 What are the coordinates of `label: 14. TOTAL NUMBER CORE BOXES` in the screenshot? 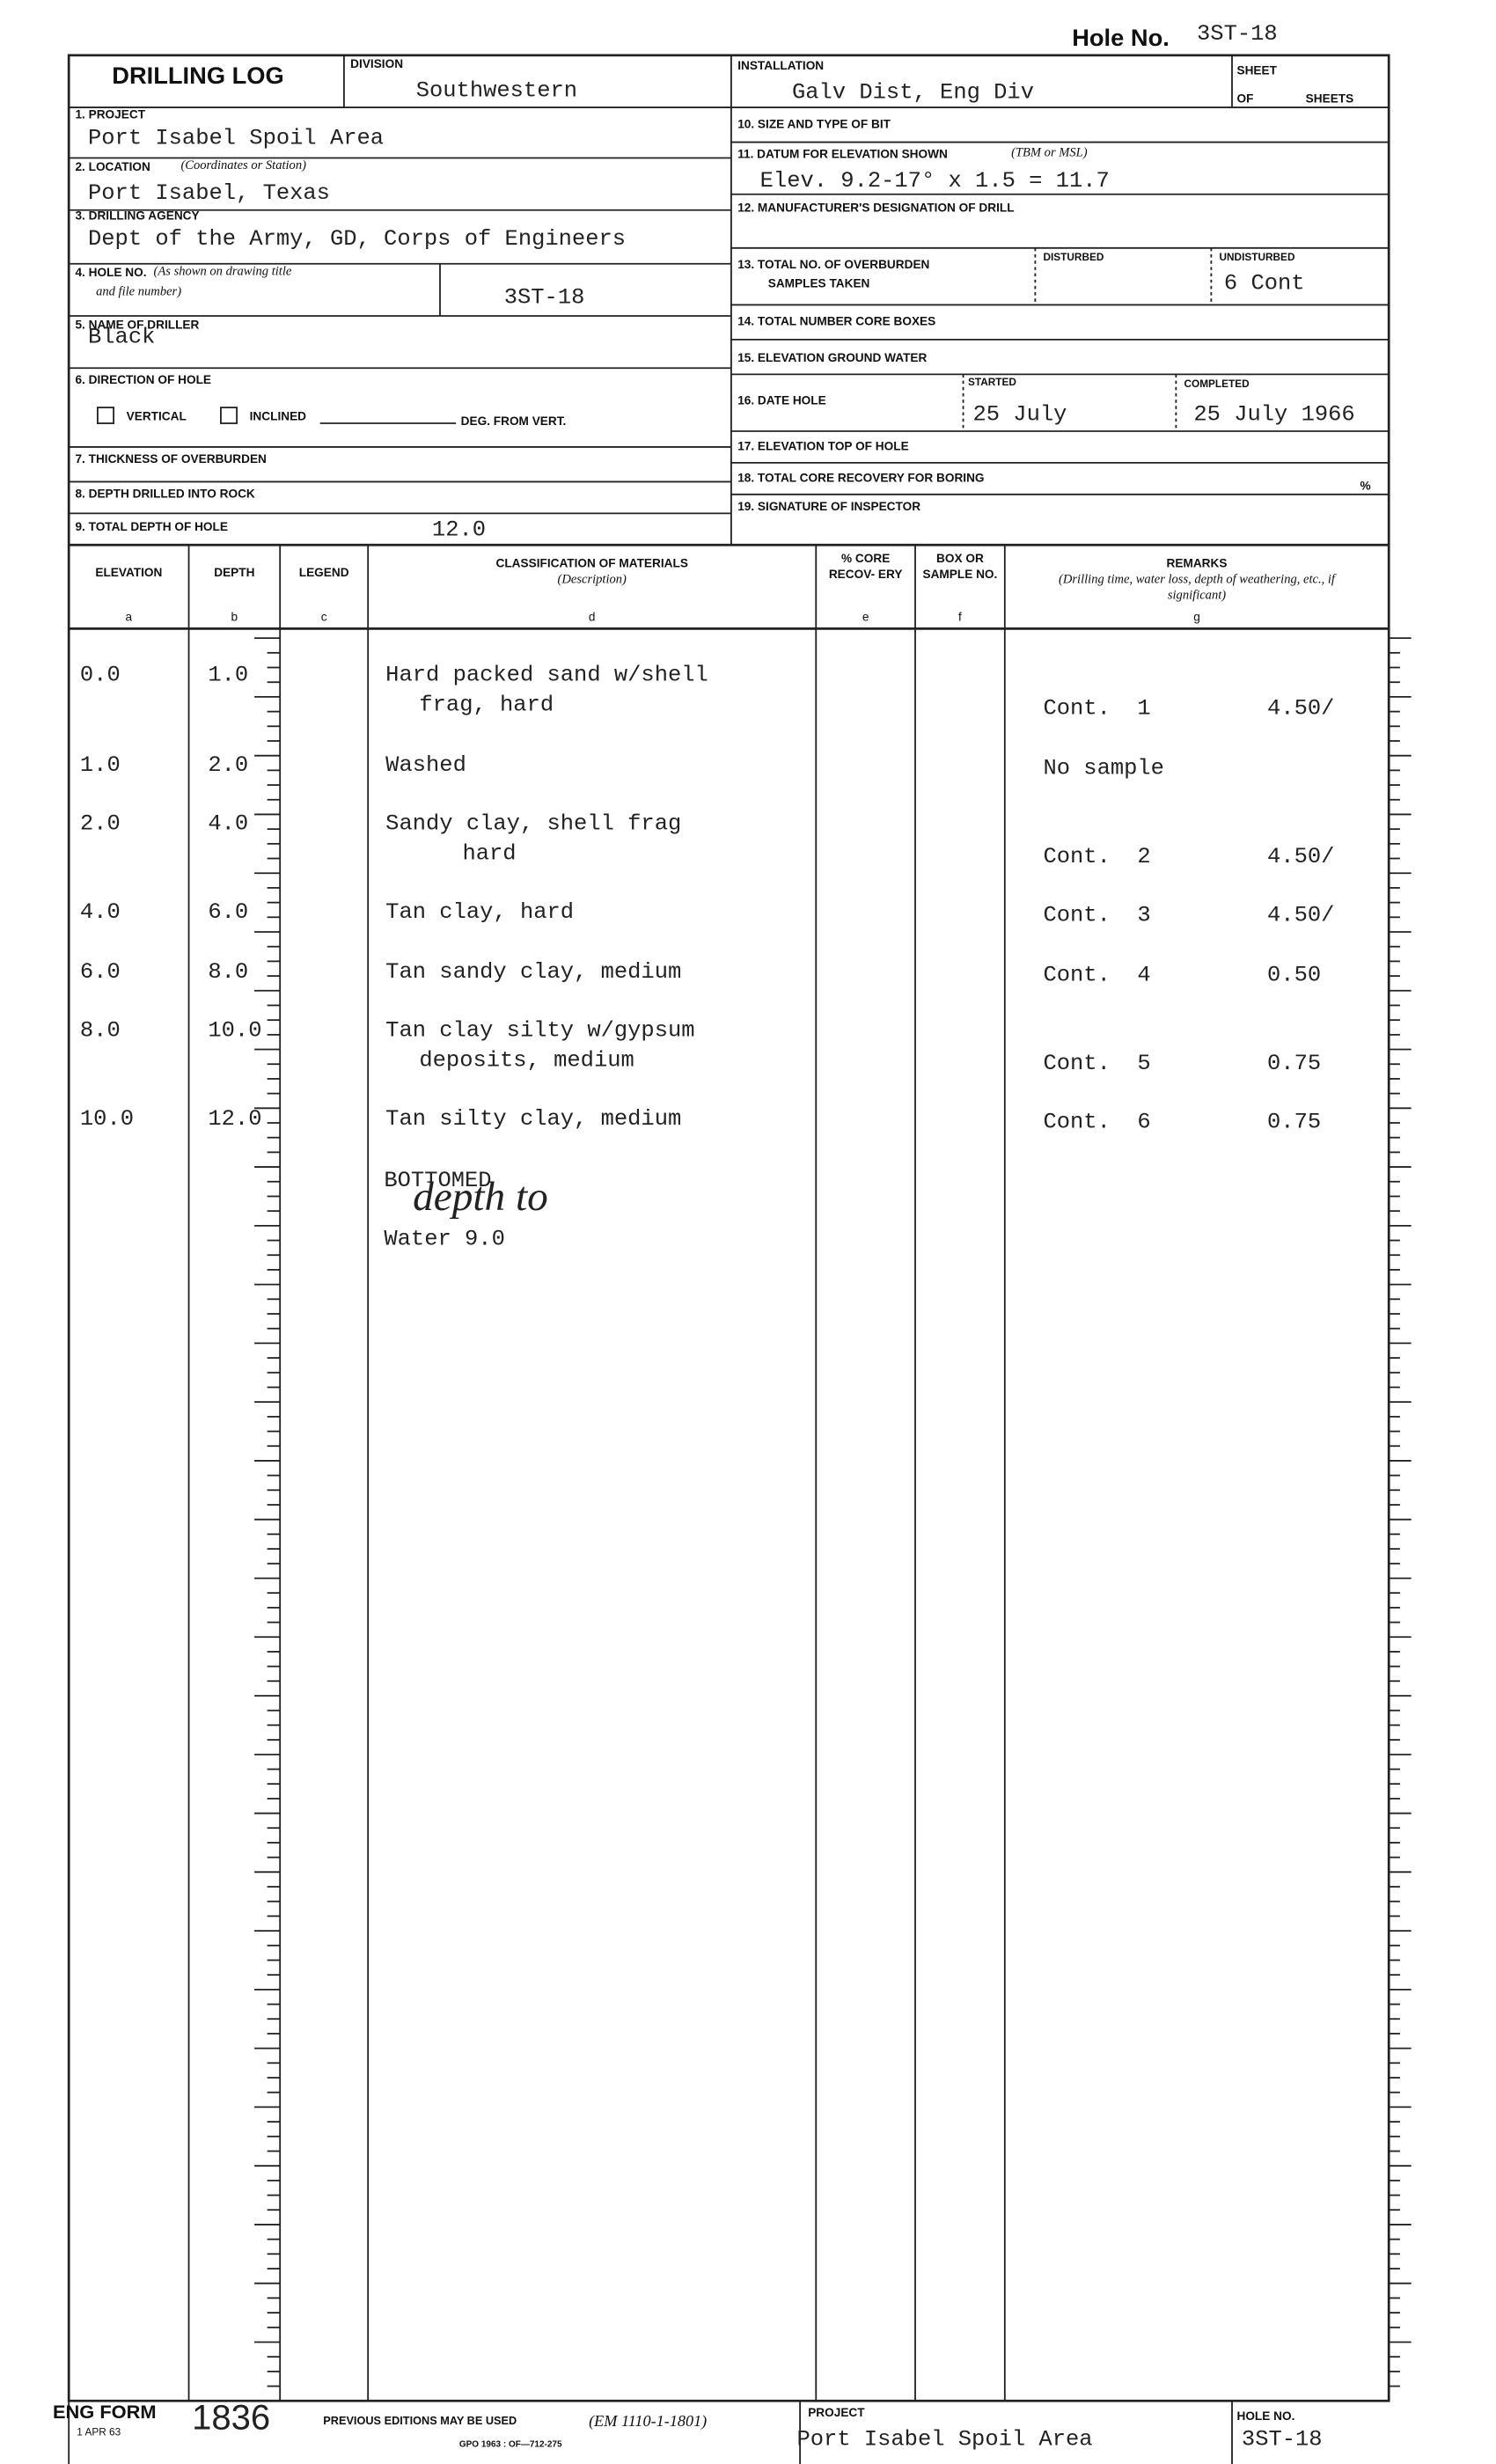 It's located at (836, 322).